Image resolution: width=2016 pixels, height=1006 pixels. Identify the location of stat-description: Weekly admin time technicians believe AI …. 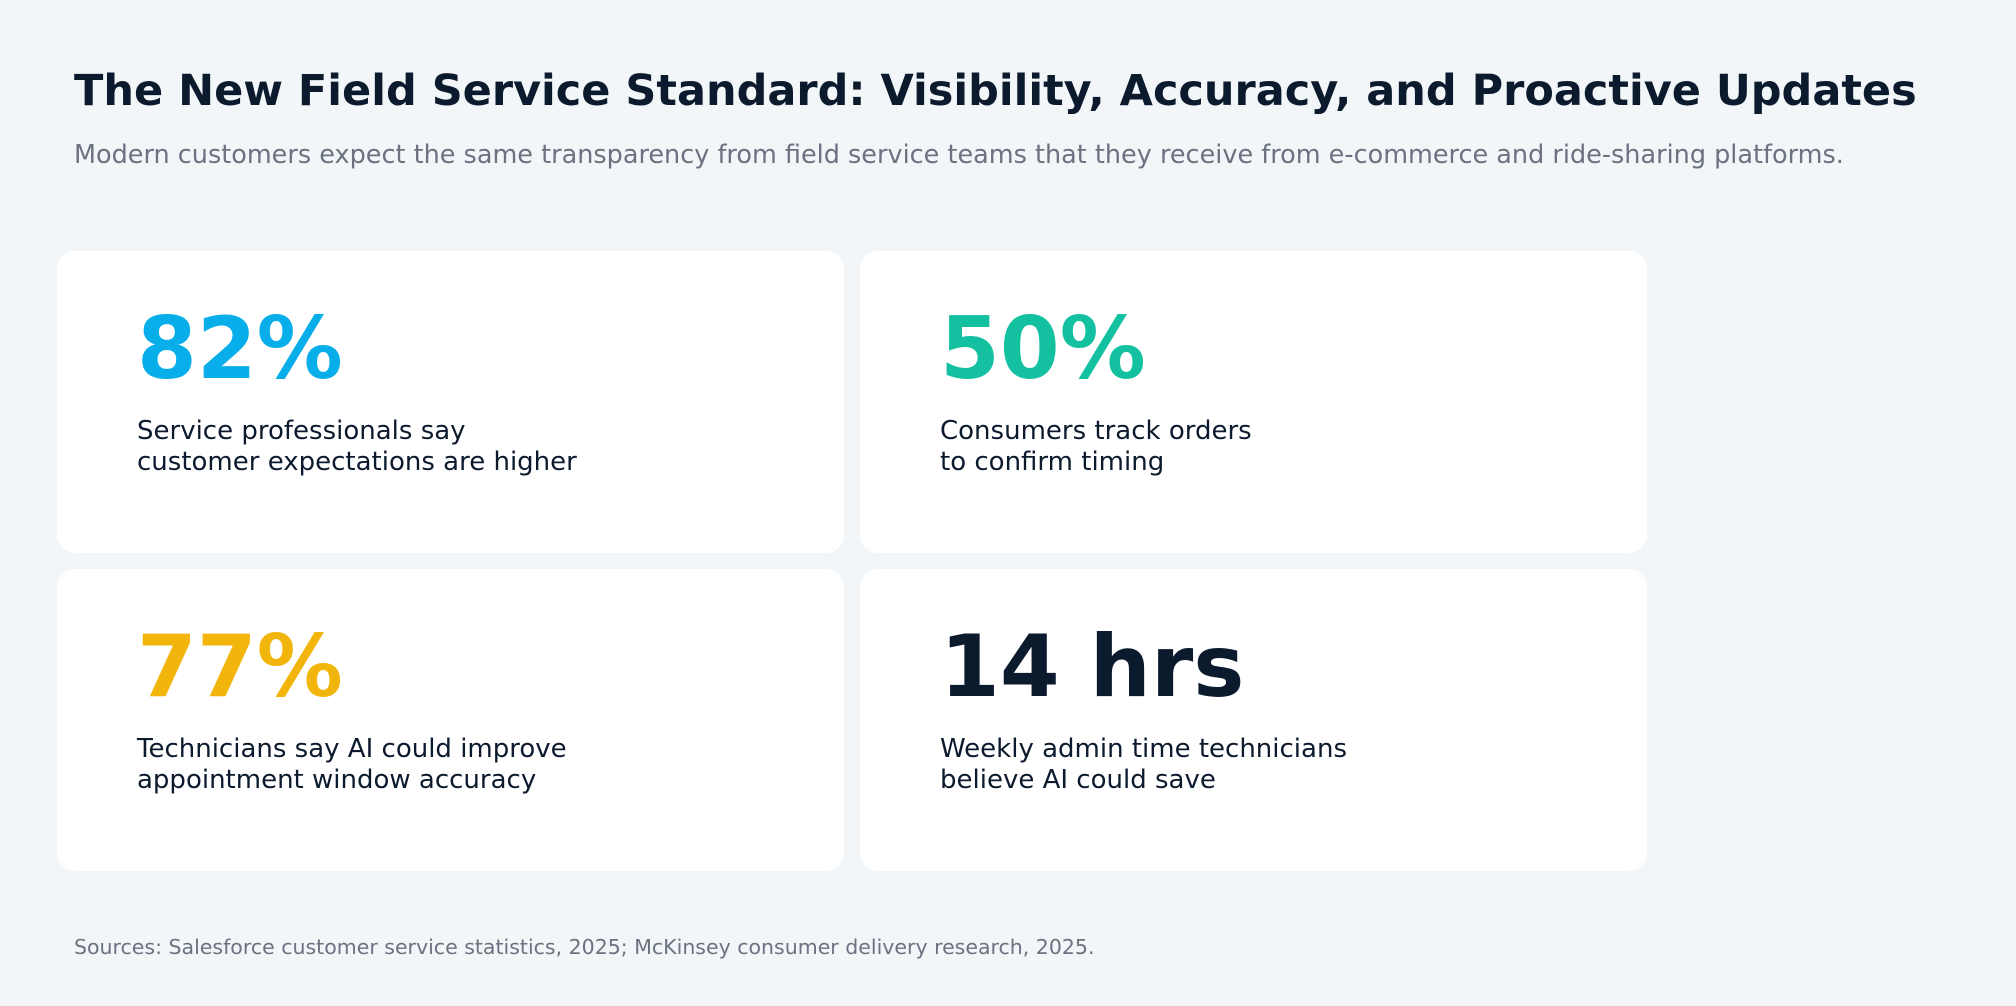
(1143, 765).